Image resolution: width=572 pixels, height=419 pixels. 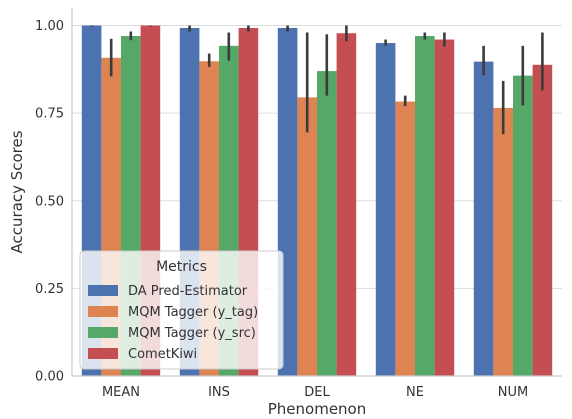 What do you see at coordinates (317, 392) in the screenshot?
I see `x-tick-label: DEL` at bounding box center [317, 392].